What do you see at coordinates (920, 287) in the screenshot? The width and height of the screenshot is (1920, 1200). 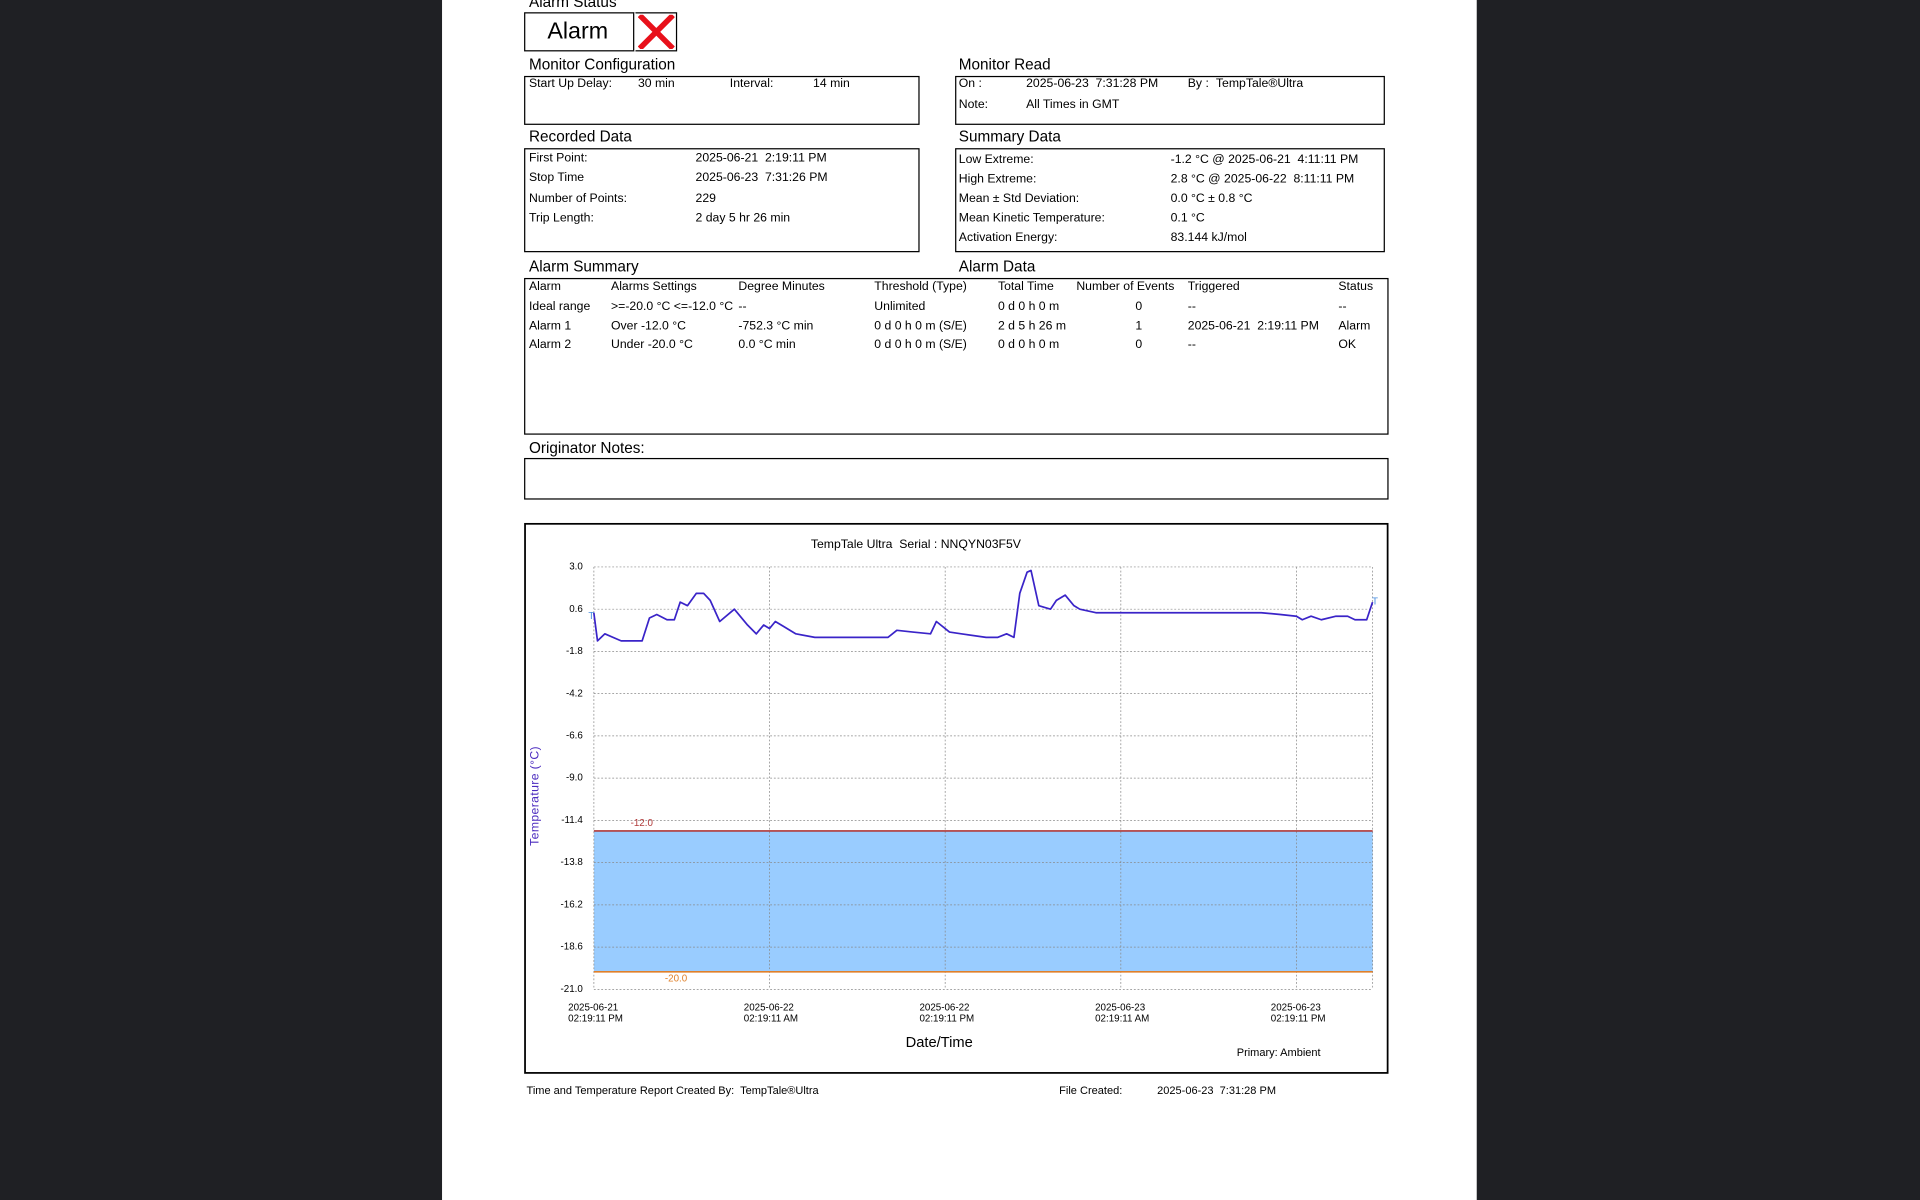 I see `table-header: Threshold (Type)` at bounding box center [920, 287].